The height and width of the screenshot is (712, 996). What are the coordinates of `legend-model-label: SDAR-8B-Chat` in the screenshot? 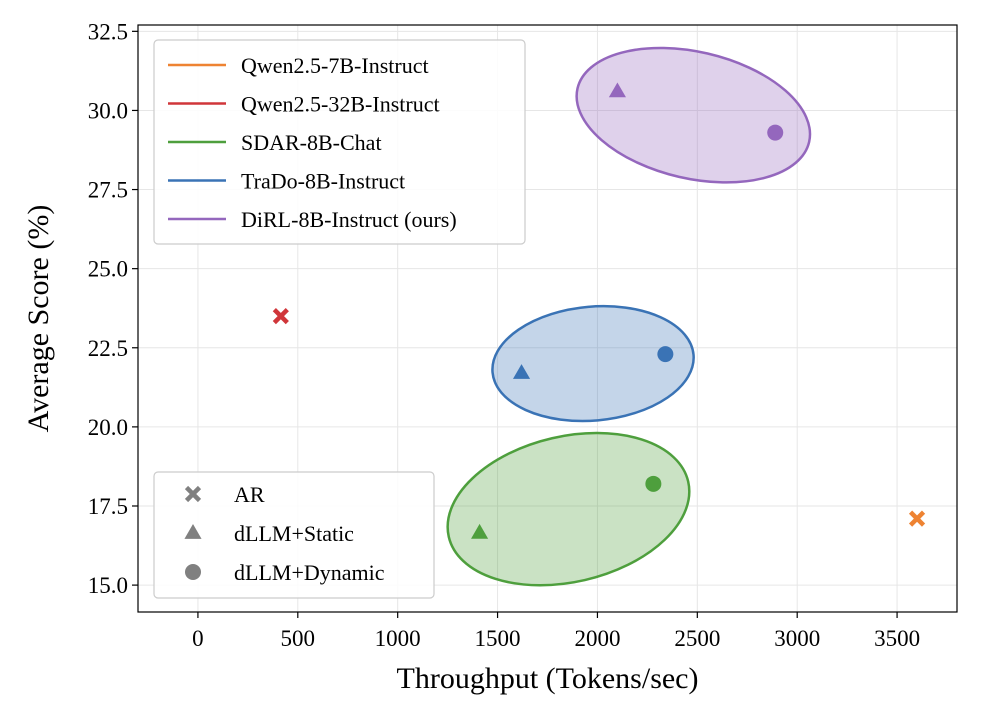 It's located at (311, 142).